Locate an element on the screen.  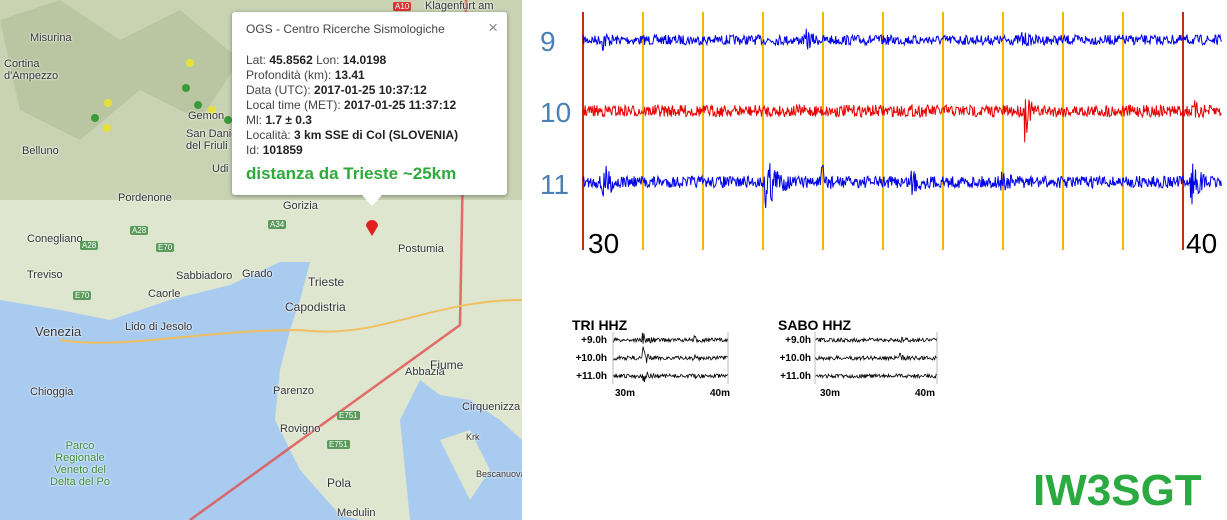
place: Rovigno is located at coordinates (300, 429).